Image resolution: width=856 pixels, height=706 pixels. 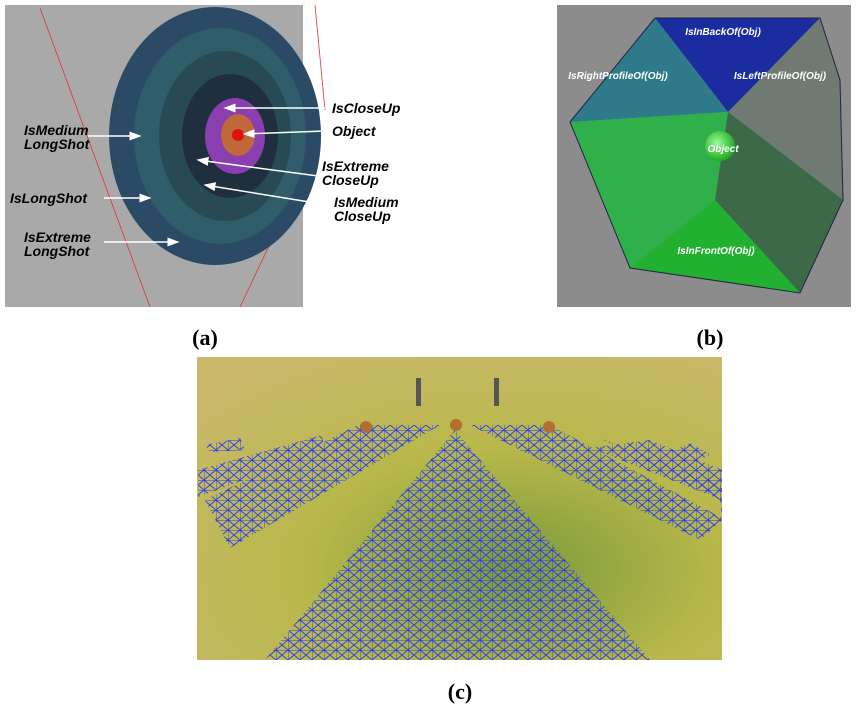 I want to click on label: IsLeftProfileOf(Obj), so click(x=780, y=76).